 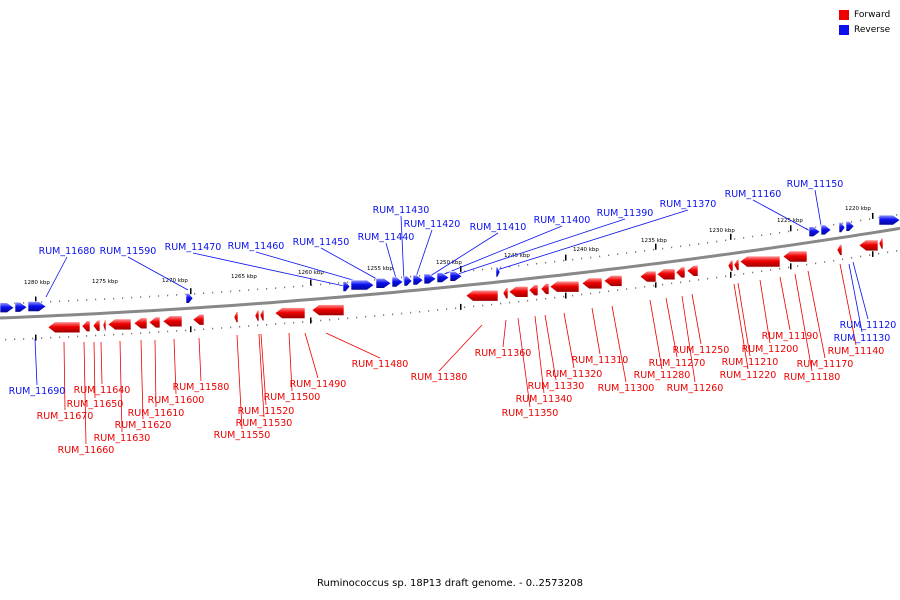 I want to click on gene-label: RUM_11140, so click(x=856, y=351).